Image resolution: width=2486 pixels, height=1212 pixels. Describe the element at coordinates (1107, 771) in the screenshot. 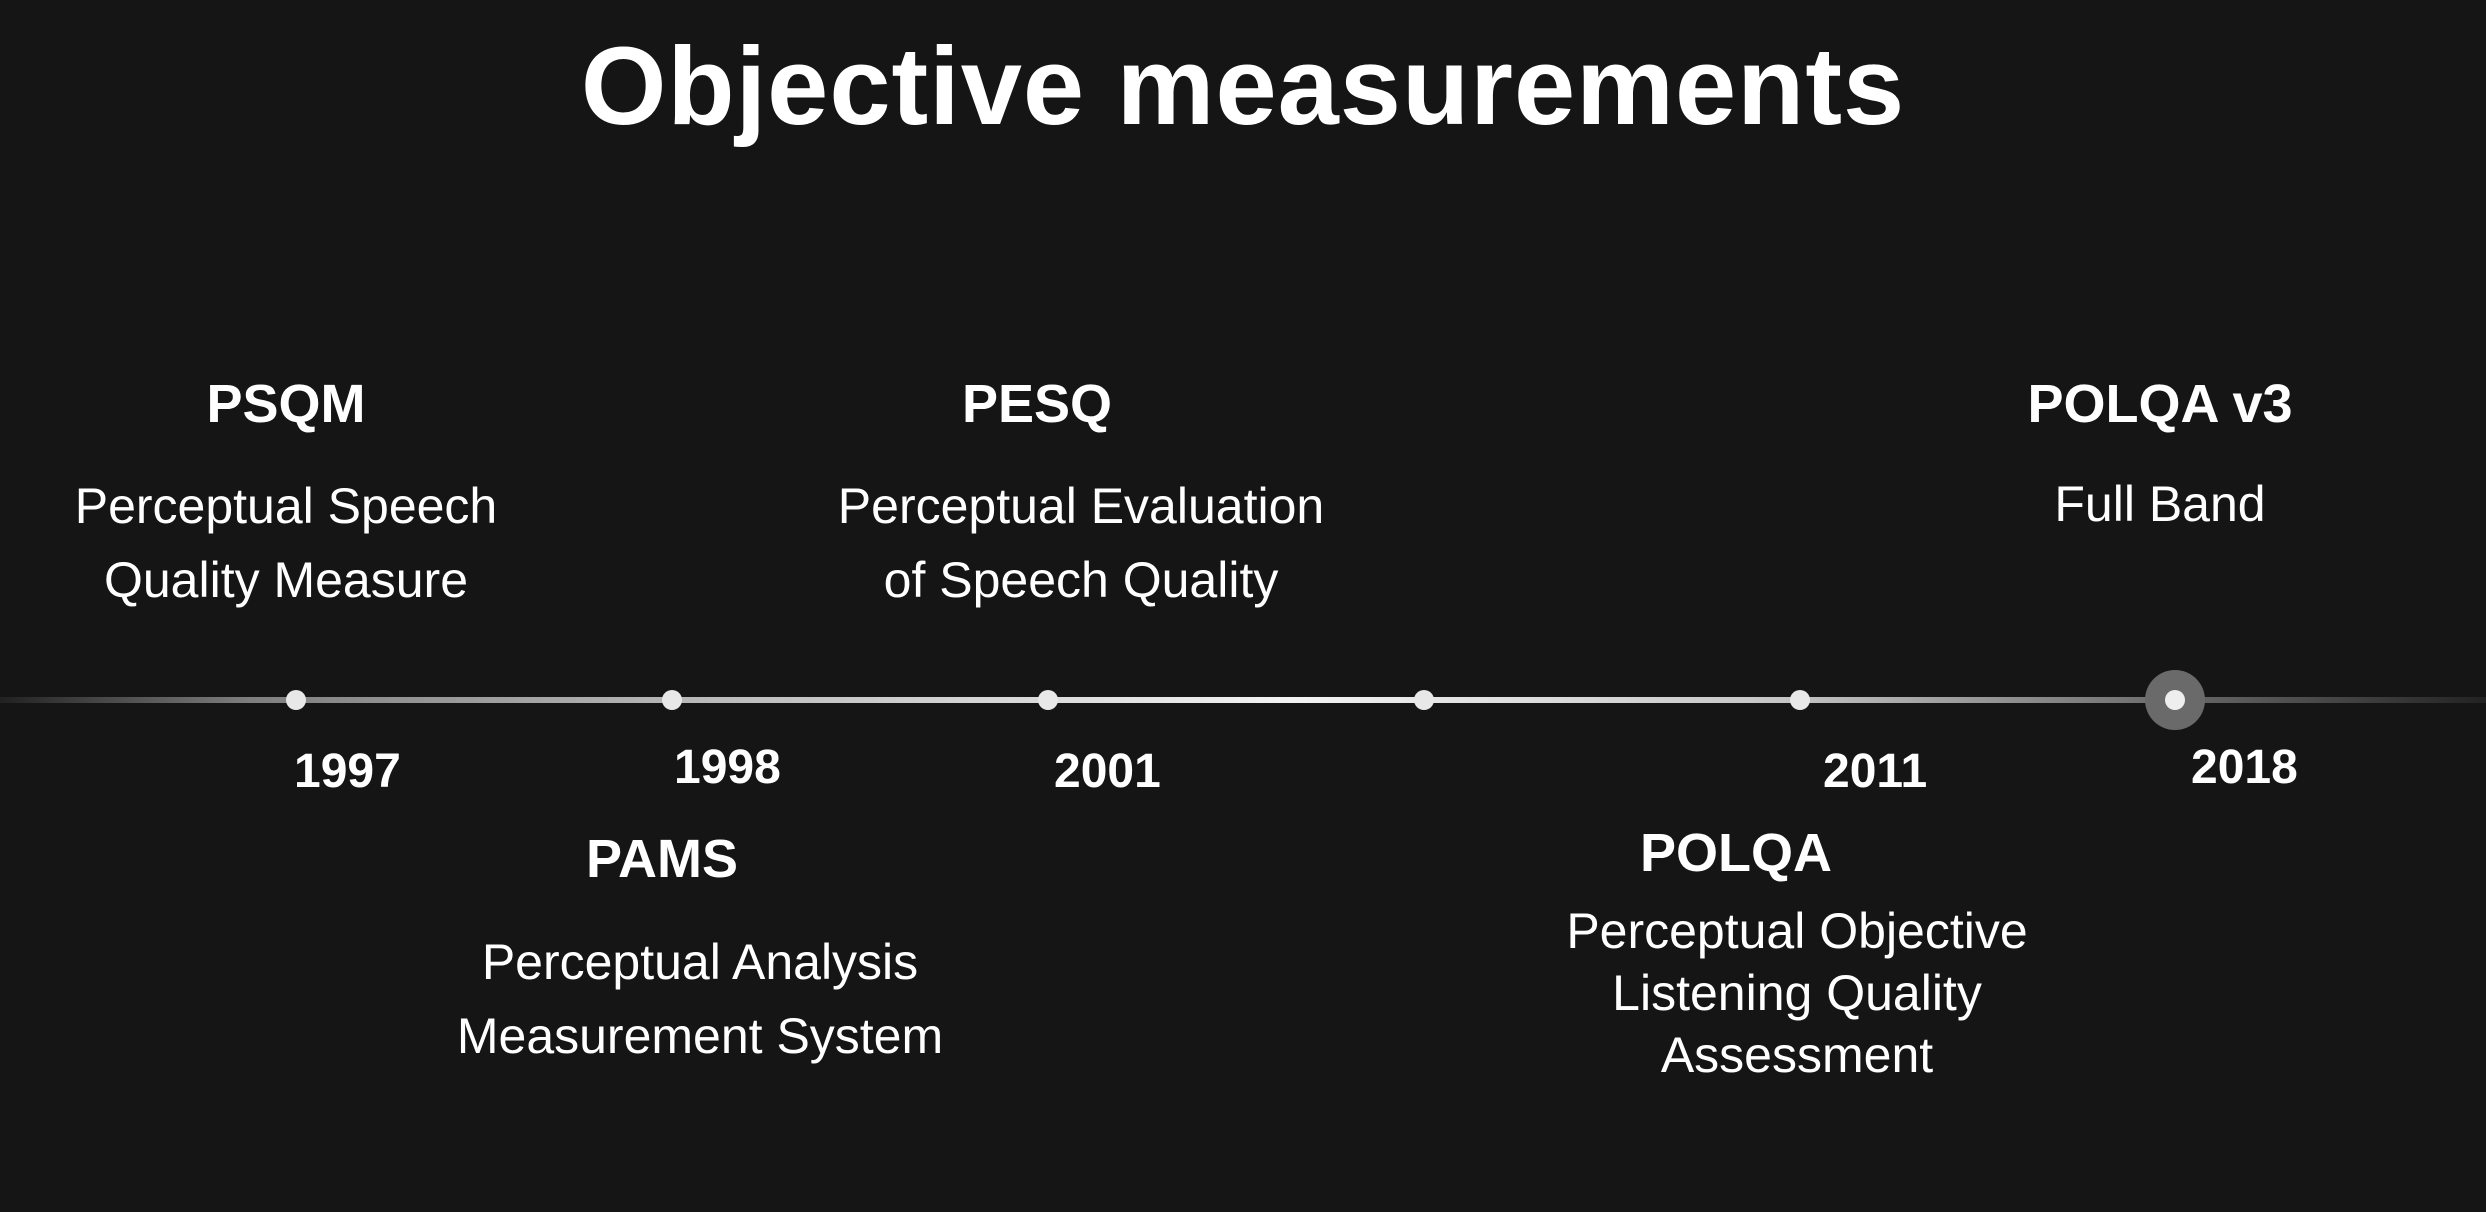

I see `year-label-2001: 2001` at that location.